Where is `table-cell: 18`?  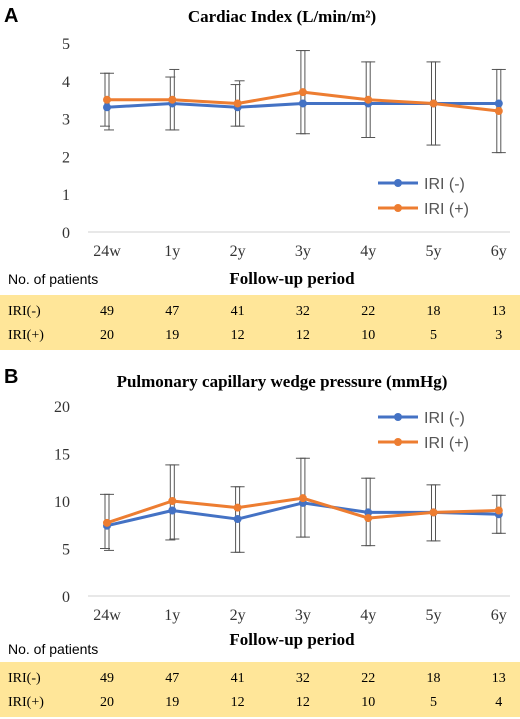 table-cell: 18 is located at coordinates (434, 678).